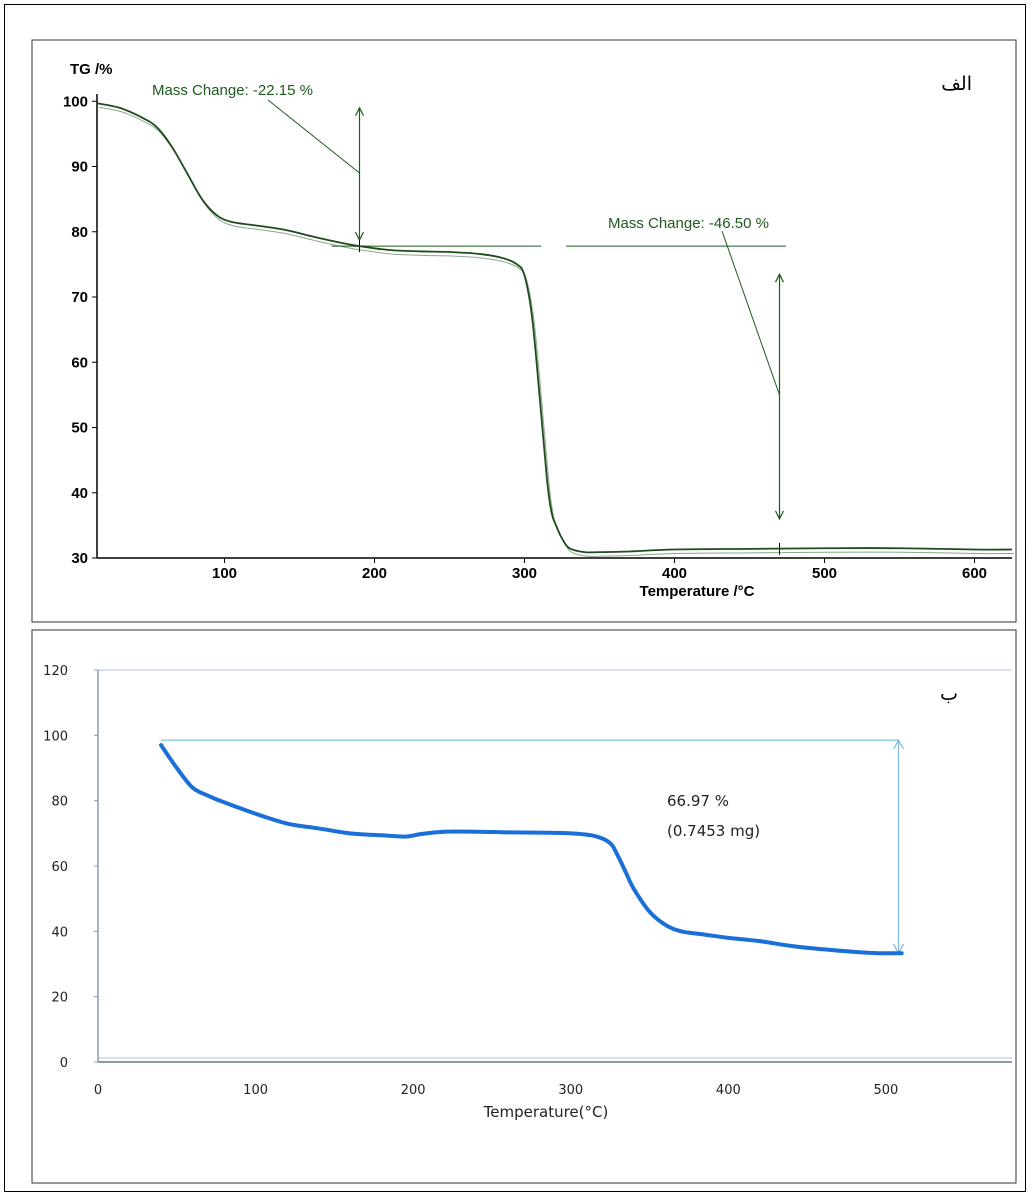 Image resolution: width=1032 pixels, height=1199 pixels. Describe the element at coordinates (779, 396) in the screenshot. I see `panel-a-step2-arrowheads` at that location.